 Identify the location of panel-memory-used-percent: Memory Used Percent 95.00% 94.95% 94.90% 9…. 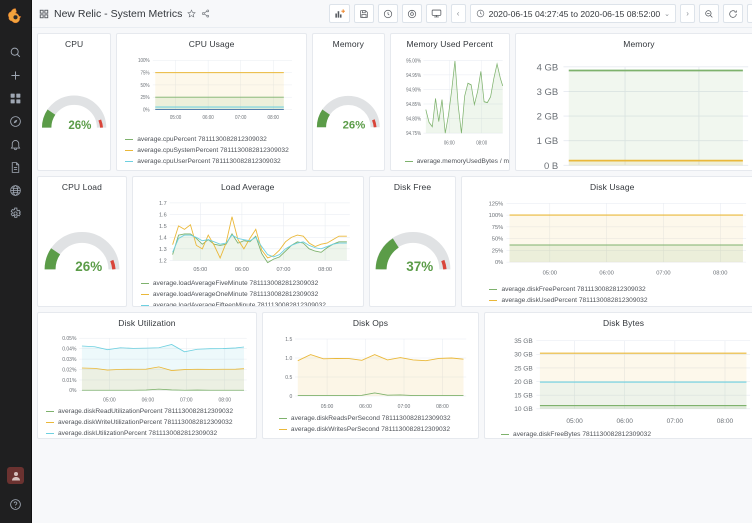
(449, 102).